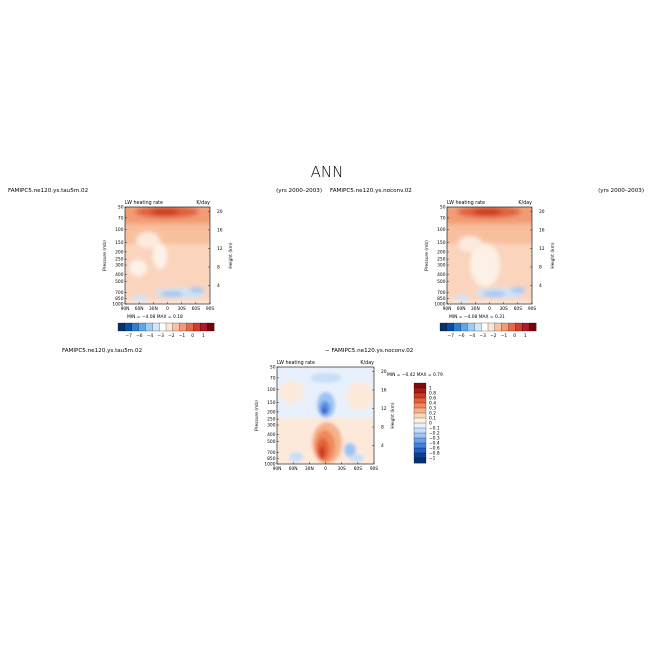  I want to click on panel-3-ytick-label: 150, so click(271, 403).